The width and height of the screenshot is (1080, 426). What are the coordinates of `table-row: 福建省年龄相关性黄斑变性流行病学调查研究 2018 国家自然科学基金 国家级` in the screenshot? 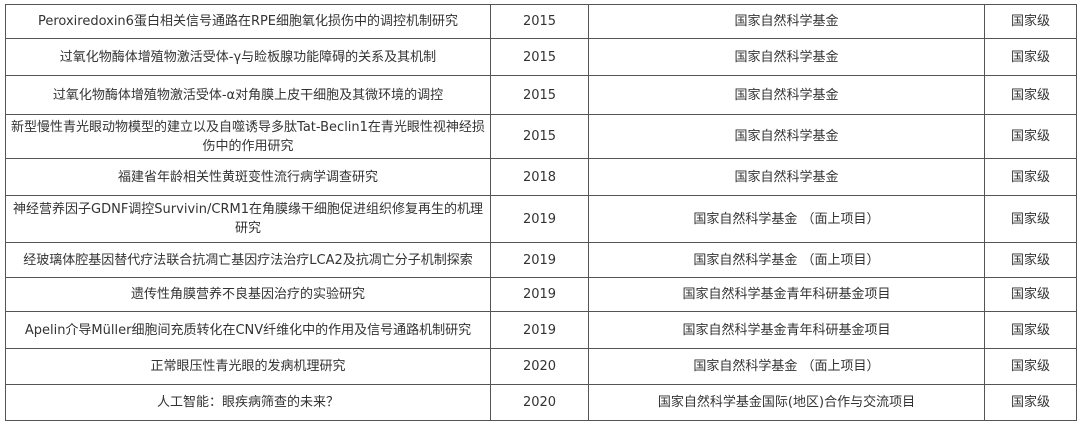 It's located at (541, 177).